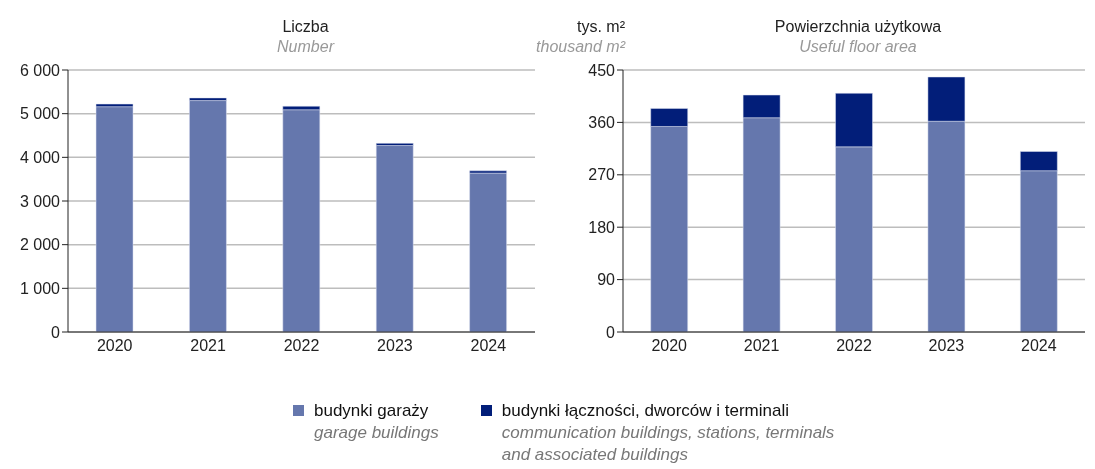  Describe the element at coordinates (602, 70) in the screenshot. I see `y-tick-label: 450` at that location.